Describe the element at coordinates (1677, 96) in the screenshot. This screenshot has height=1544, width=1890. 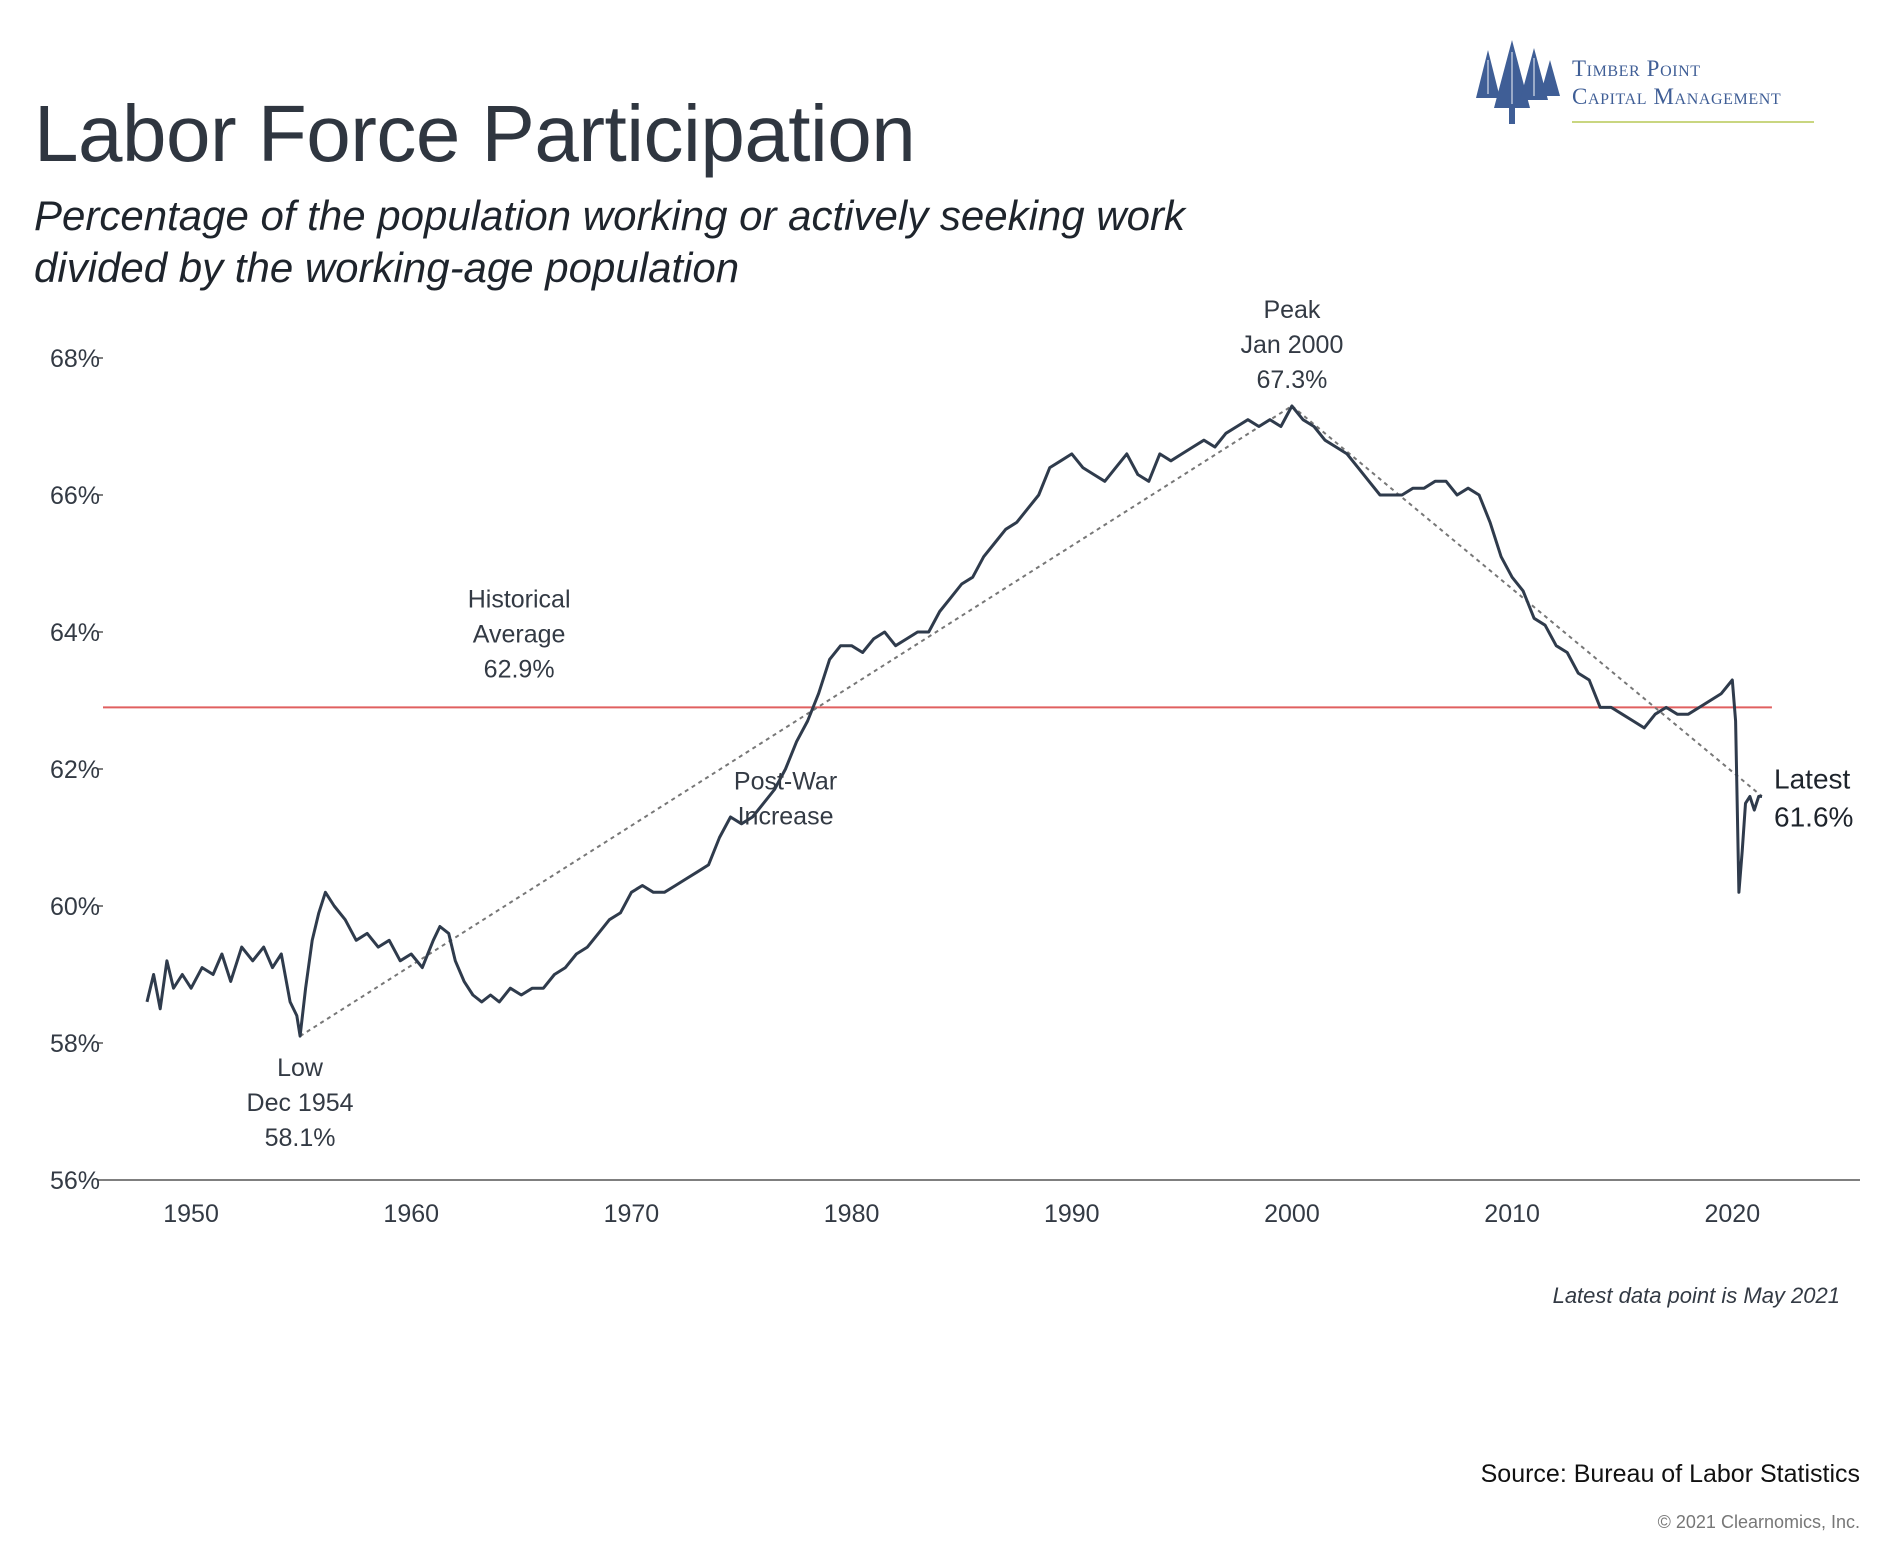
I see `logo-text-line-2: Capital Management` at that location.